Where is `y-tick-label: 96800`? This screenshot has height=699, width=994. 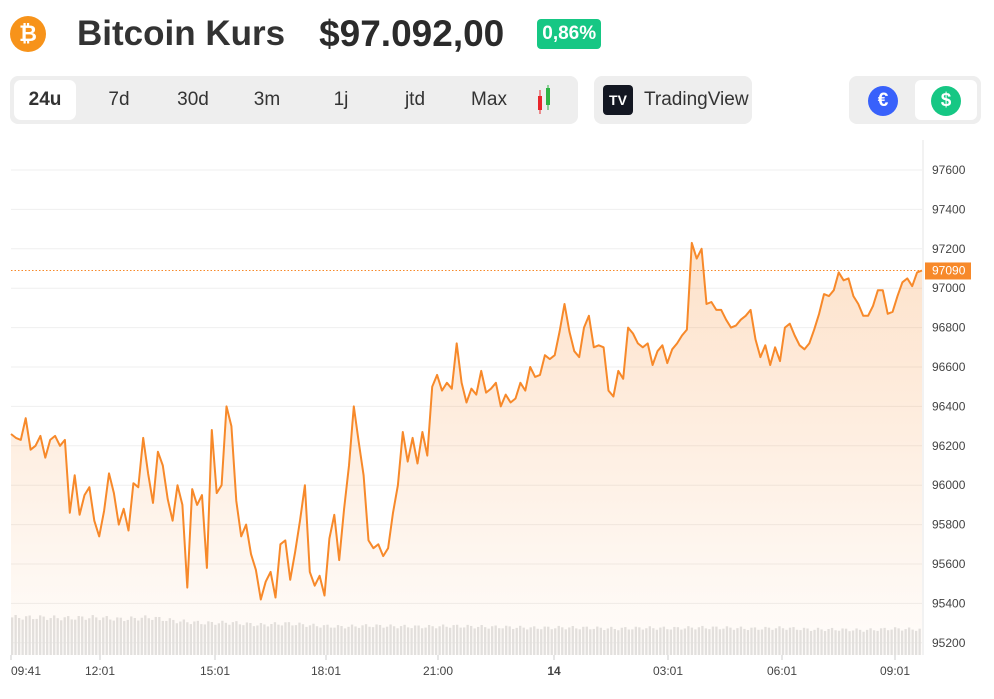
y-tick-label: 96800 is located at coordinates (949, 328).